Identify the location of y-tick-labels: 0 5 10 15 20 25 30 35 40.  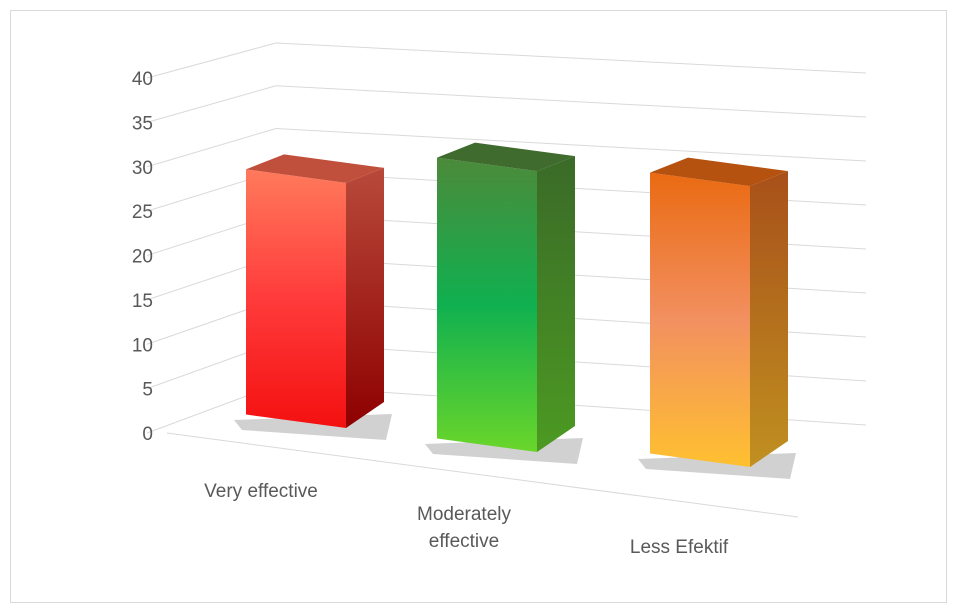
(142, 257).